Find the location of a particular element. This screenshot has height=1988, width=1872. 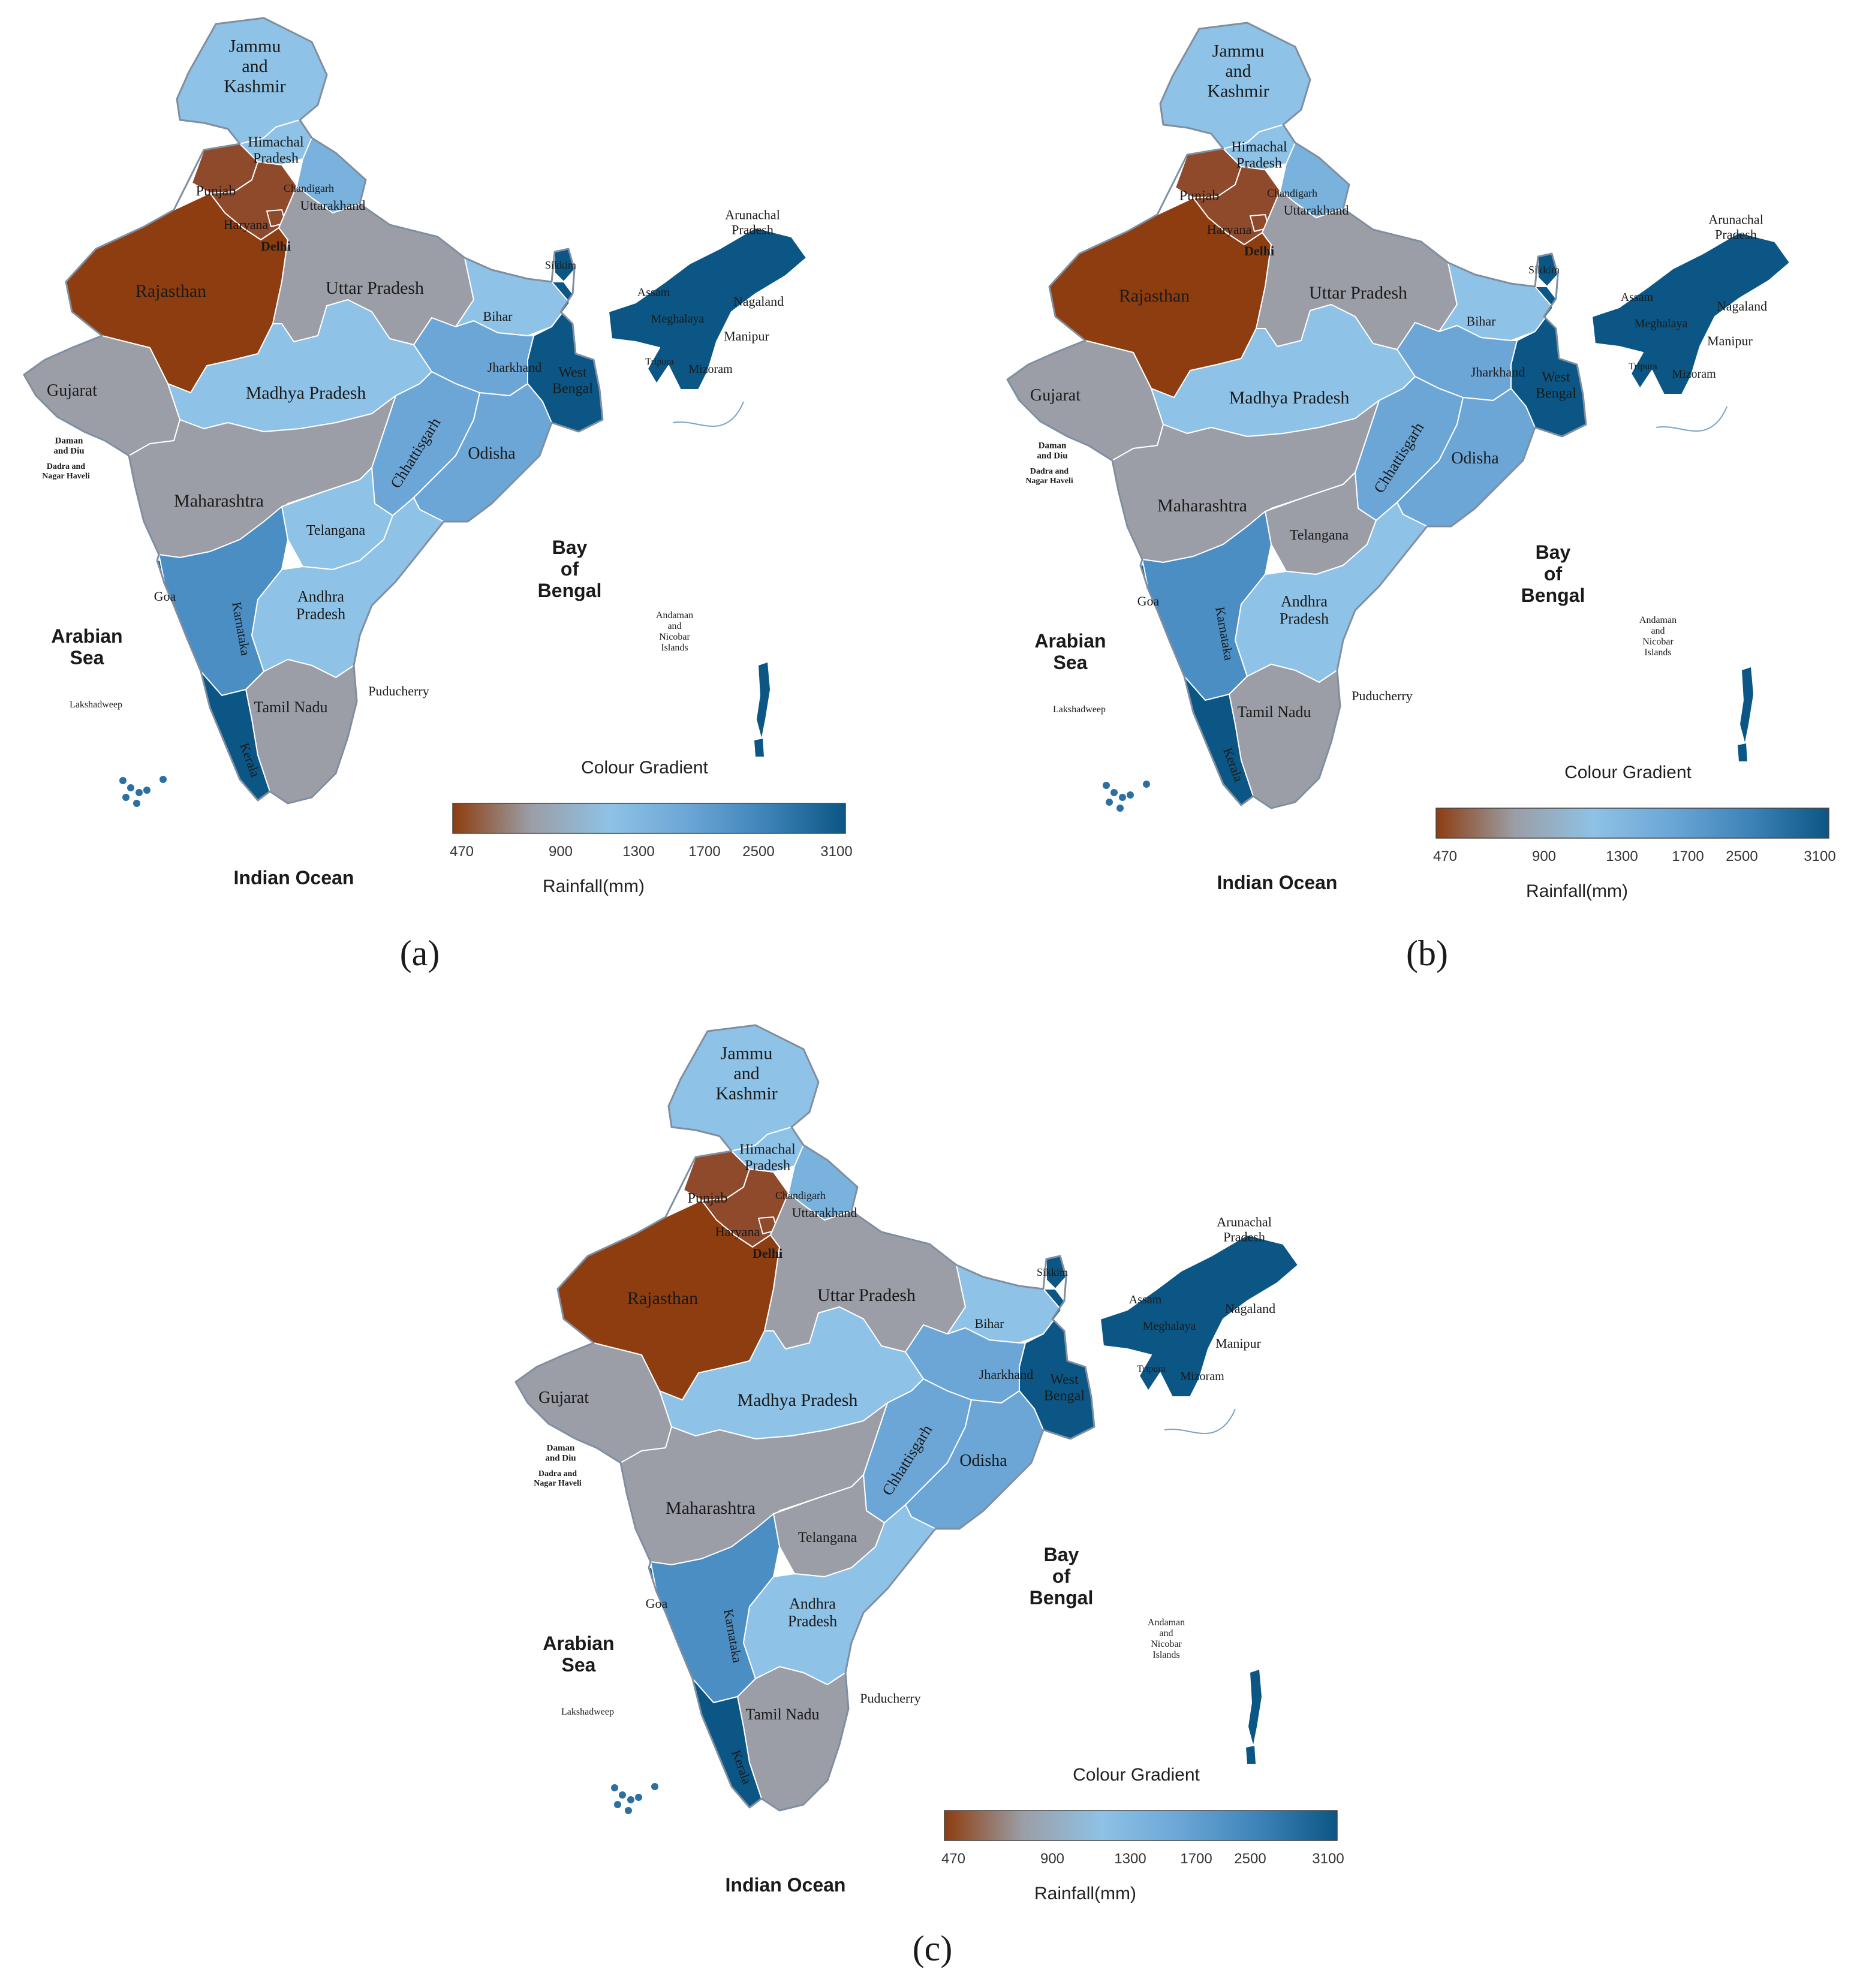

state-label-ch: Chandigarh is located at coordinates (309, 188).